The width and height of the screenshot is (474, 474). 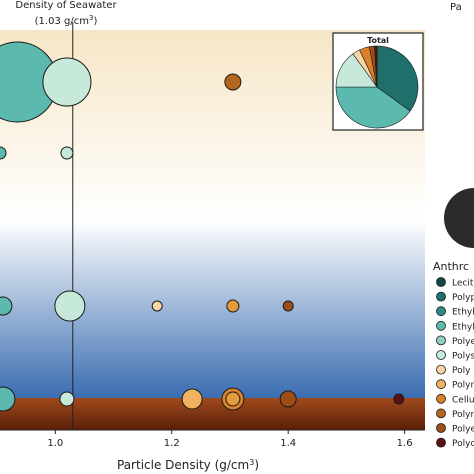 I want to click on right-panel: Pa, so click(x=459, y=125).